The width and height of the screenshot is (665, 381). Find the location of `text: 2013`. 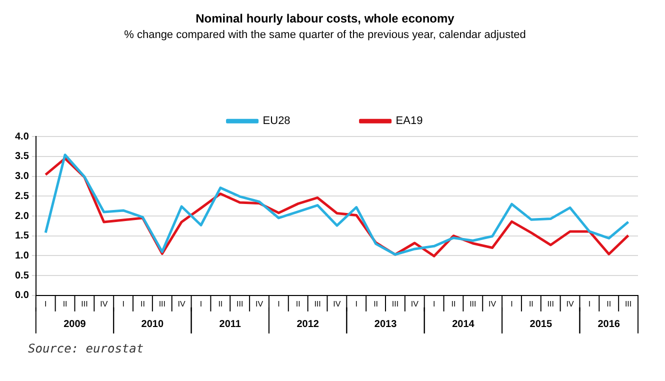

text: 2013 is located at coordinates (386, 324).